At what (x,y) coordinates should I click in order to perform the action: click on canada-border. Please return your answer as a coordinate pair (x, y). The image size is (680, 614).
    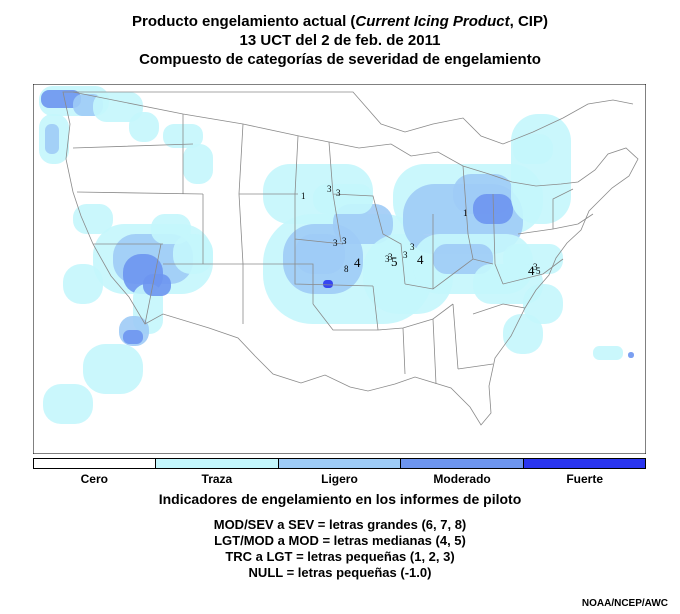
    Looking at the image, I should click on (353, 118).